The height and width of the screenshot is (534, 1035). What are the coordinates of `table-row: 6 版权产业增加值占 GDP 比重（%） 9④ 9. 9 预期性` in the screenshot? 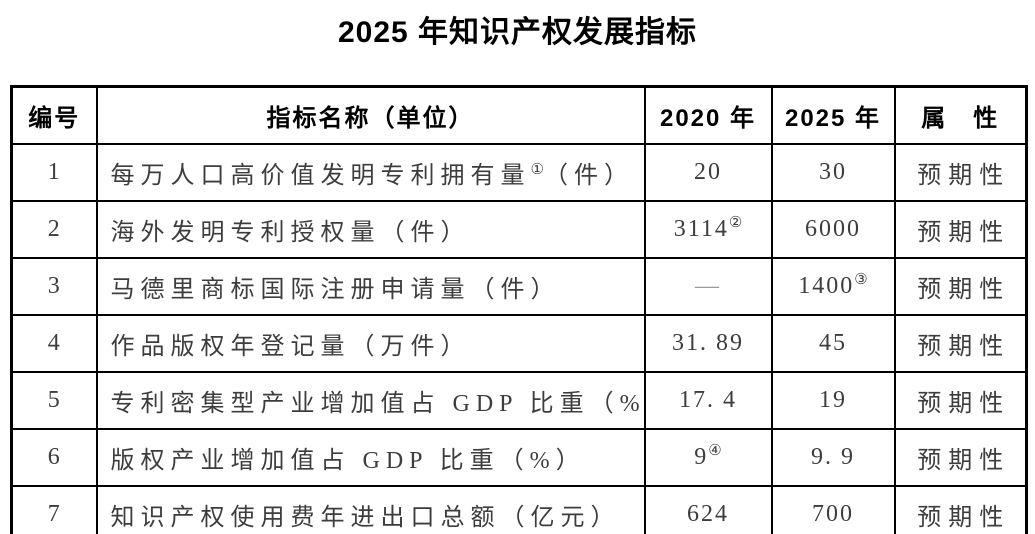 It's located at (519, 457).